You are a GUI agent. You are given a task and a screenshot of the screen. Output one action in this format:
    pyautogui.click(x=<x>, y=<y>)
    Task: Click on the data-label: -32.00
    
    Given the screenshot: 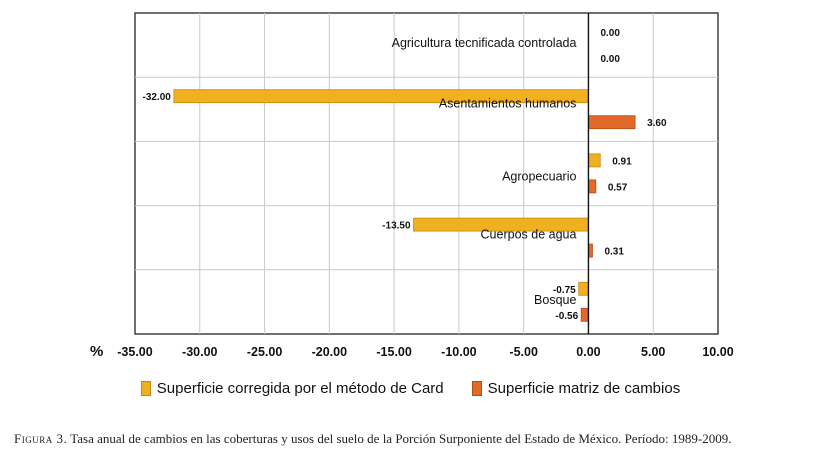 What is the action you would take?
    pyautogui.click(x=157, y=97)
    